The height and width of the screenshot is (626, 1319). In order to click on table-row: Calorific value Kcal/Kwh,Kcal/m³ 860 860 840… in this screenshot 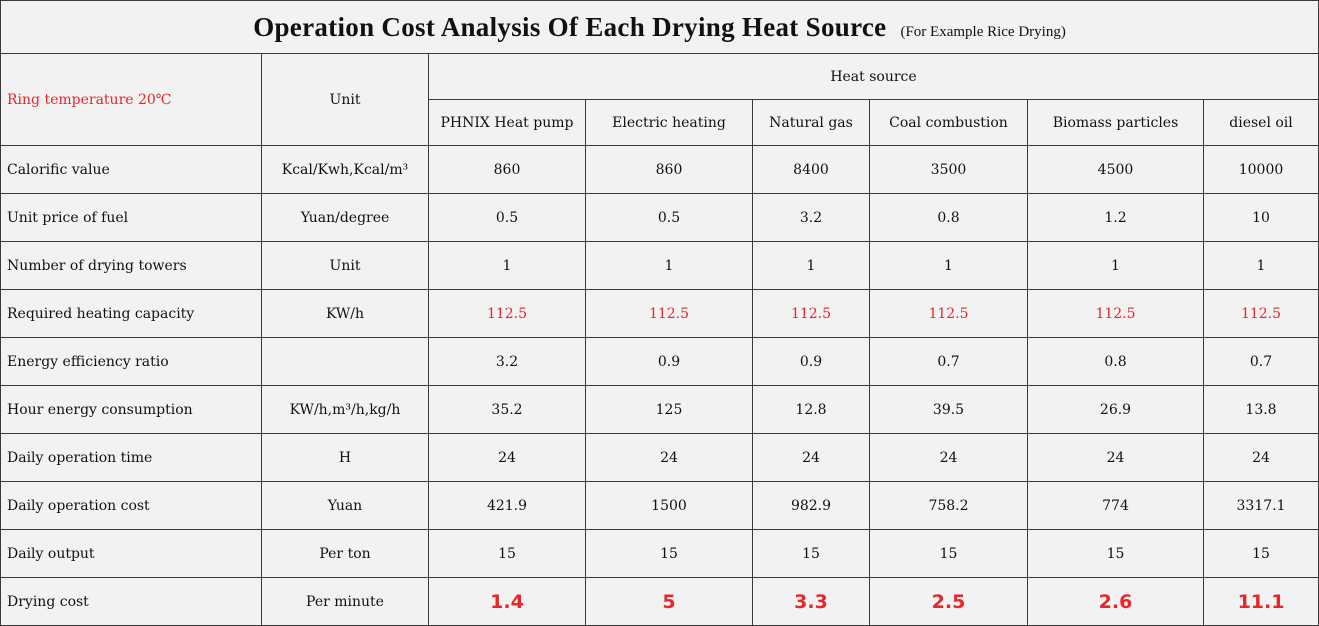, I will do `click(659, 169)`.